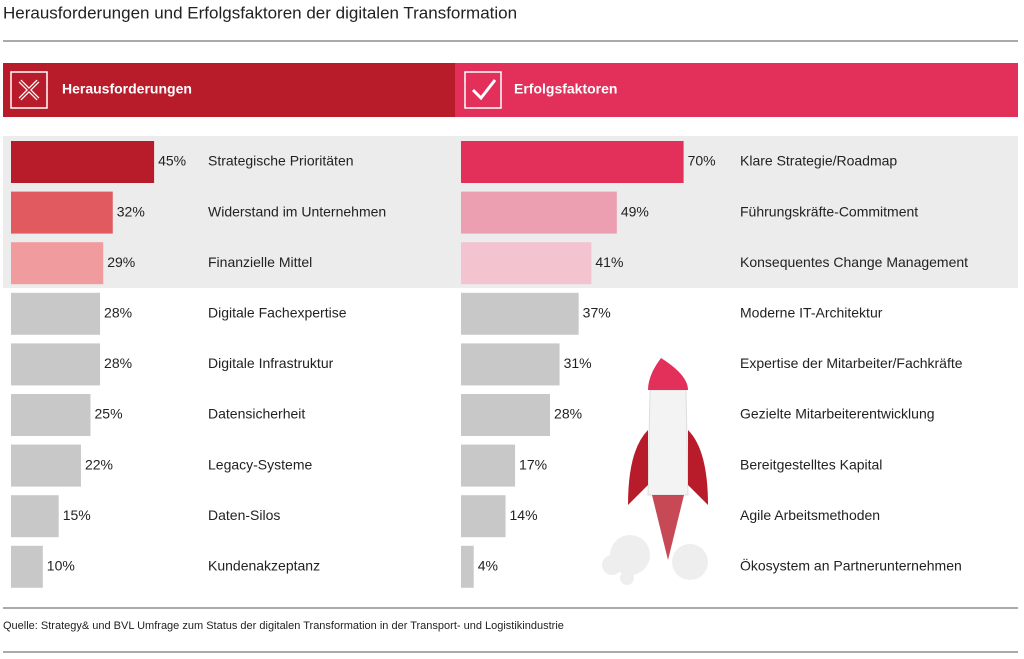 The image size is (1024, 659). I want to click on category-label: Daten-Silos, so click(244, 515).